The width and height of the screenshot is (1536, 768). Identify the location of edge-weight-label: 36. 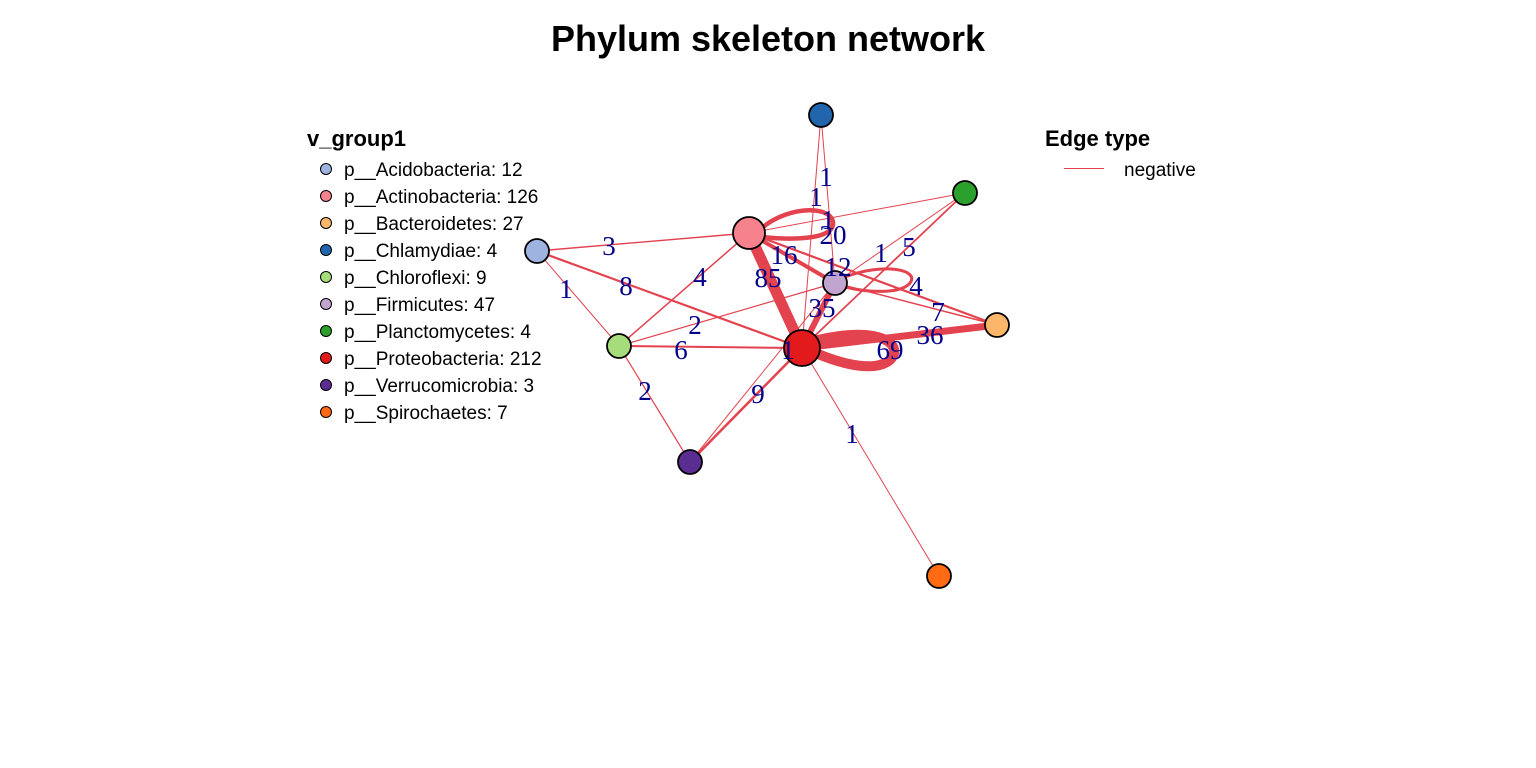
(930, 335).